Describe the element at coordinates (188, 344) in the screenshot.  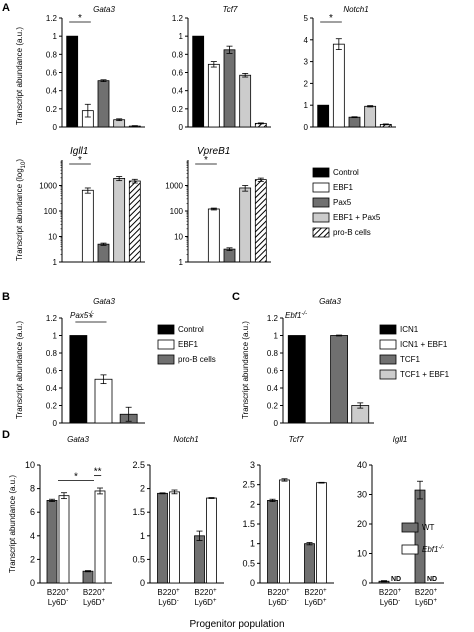
I see `legend-b-label: EBF1` at that location.